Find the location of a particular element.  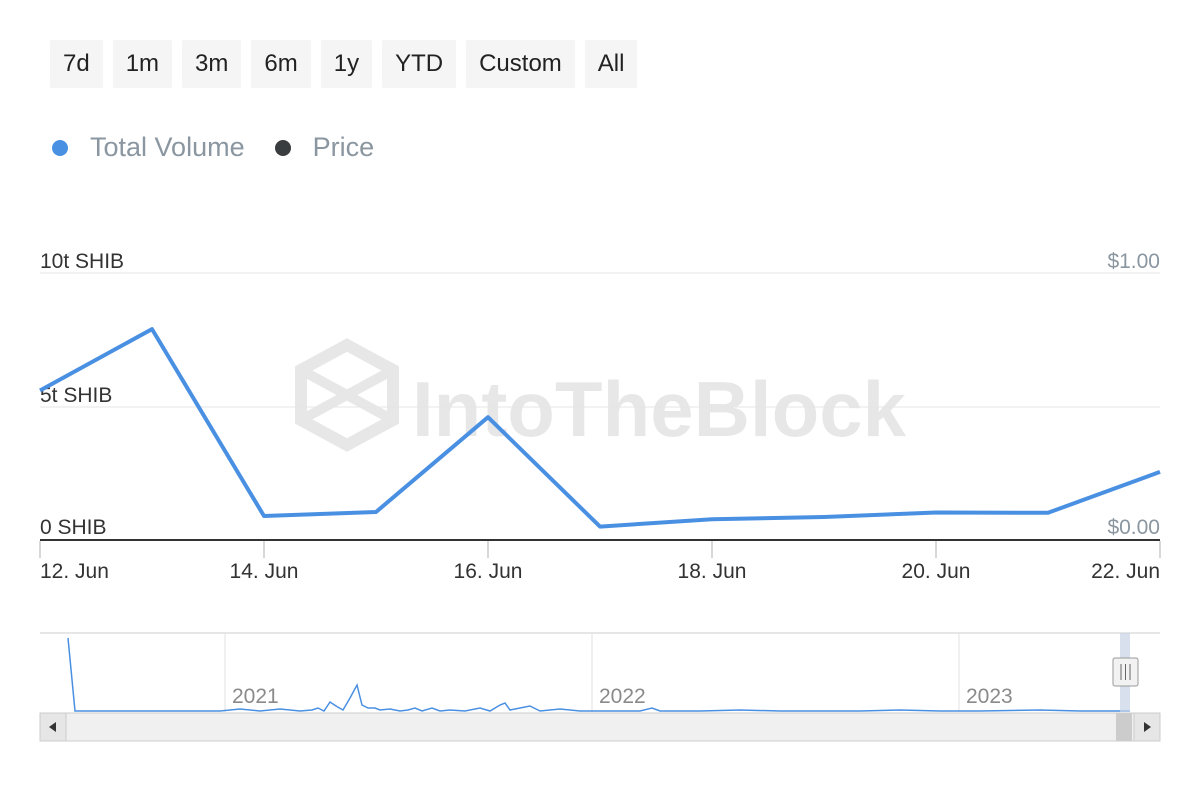

scroll-right-arrow-icon is located at coordinates (1147, 727).